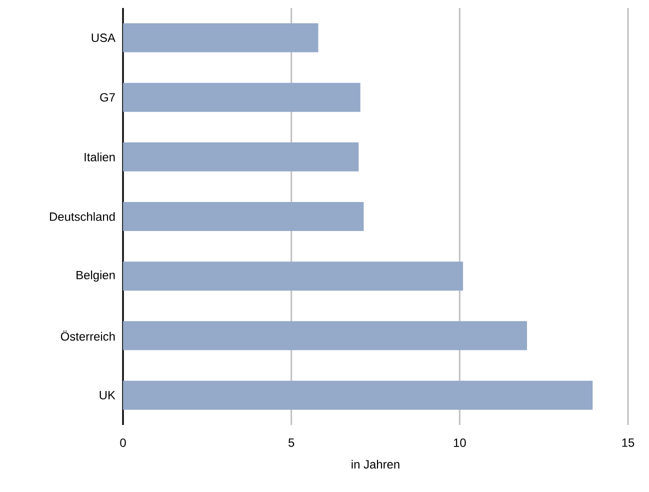  What do you see at coordinates (123, 442) in the screenshot?
I see `x-tick-label: 0` at bounding box center [123, 442].